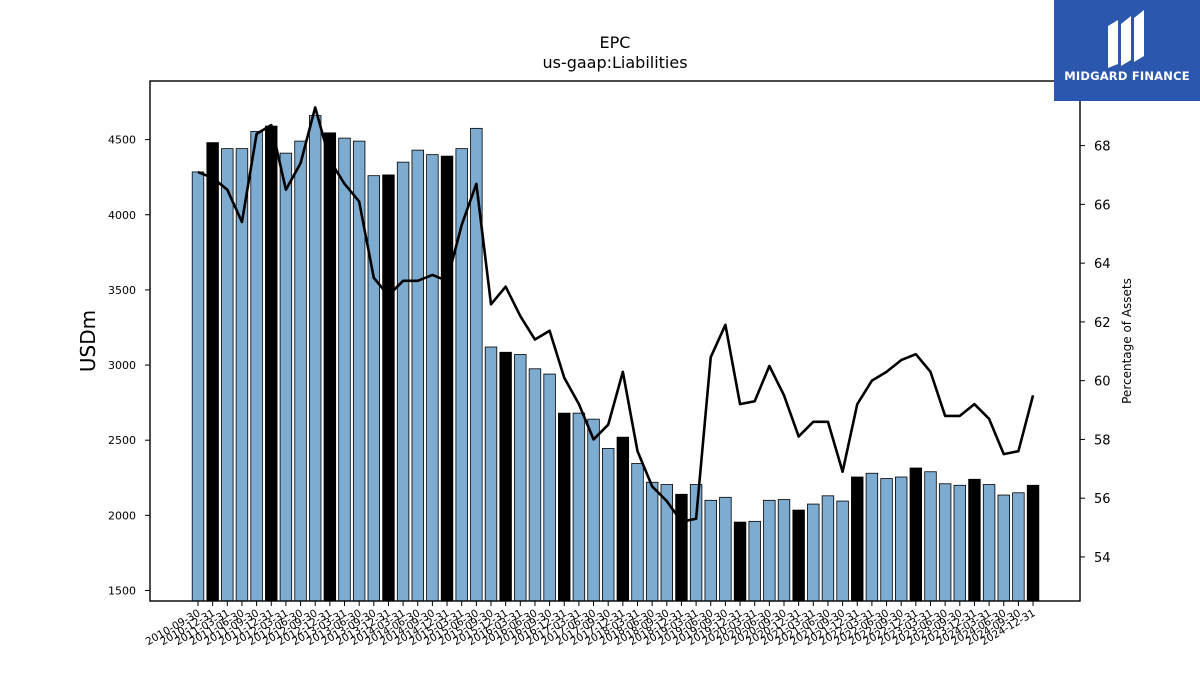 This screenshot has height=675, width=1200. I want to click on brand-logo: MIDGARD FINANCE, so click(1127, 50).